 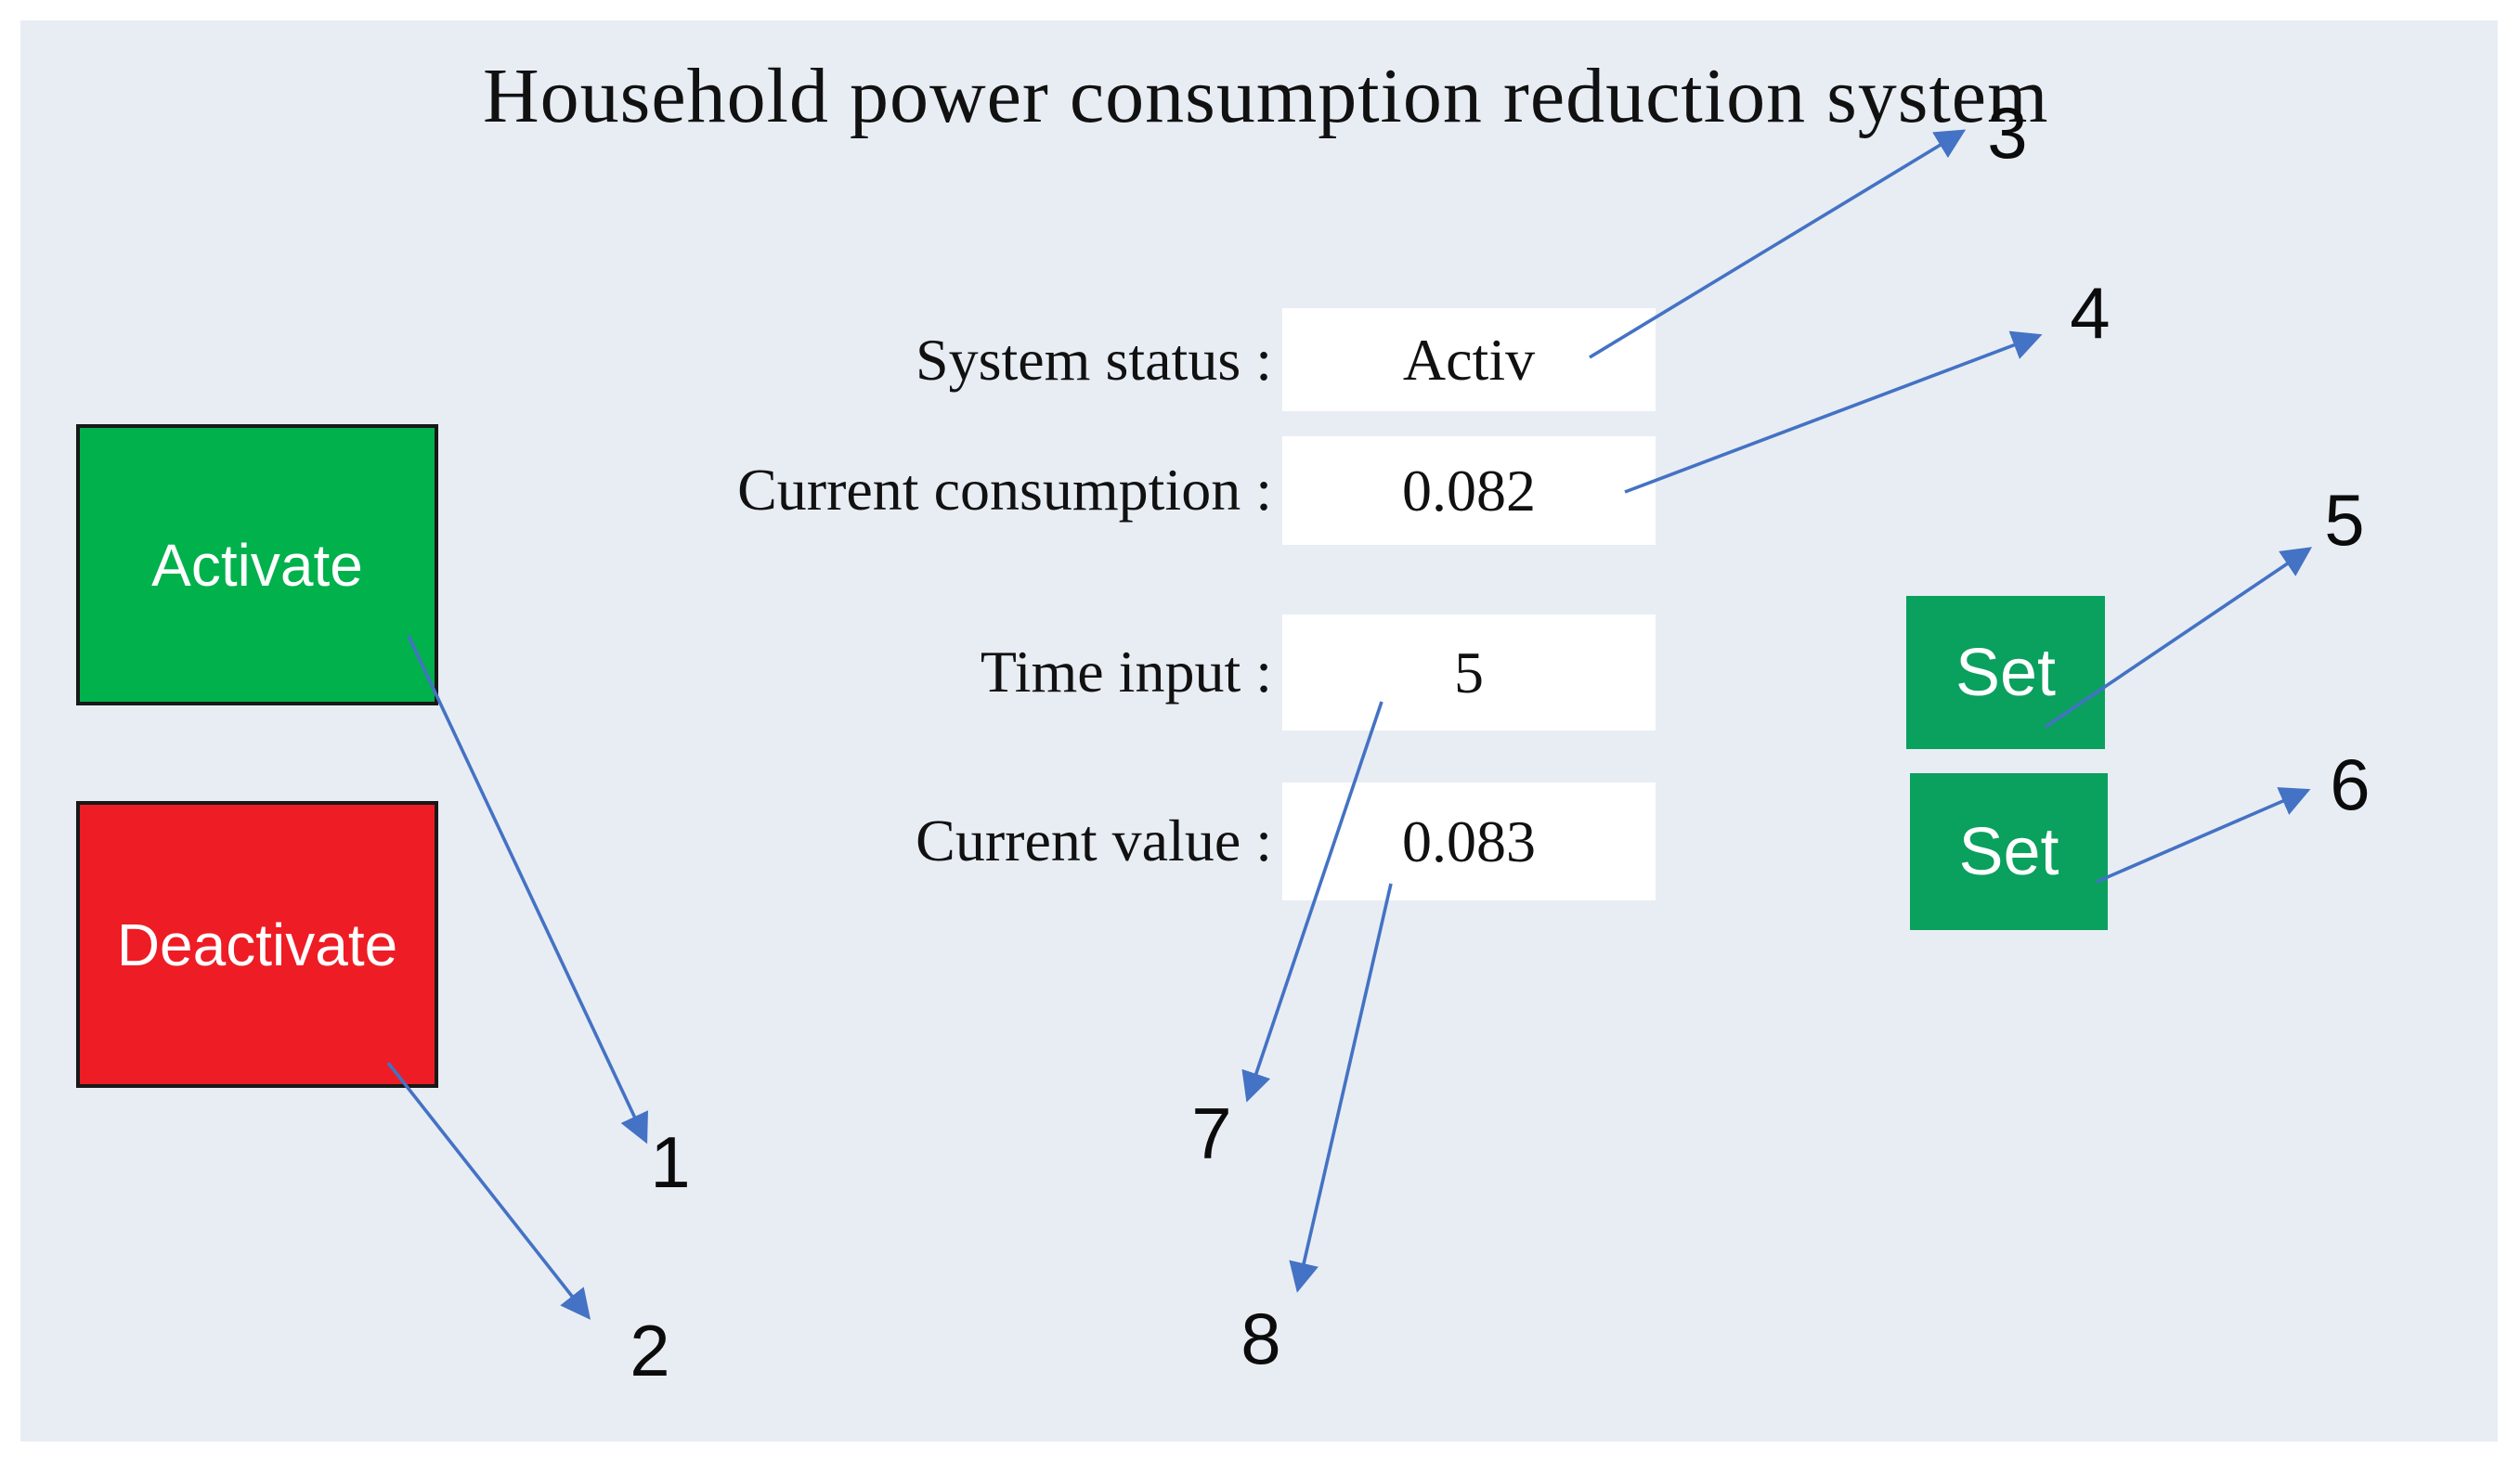 I want to click on callout-number-4: 4, so click(x=2090, y=313).